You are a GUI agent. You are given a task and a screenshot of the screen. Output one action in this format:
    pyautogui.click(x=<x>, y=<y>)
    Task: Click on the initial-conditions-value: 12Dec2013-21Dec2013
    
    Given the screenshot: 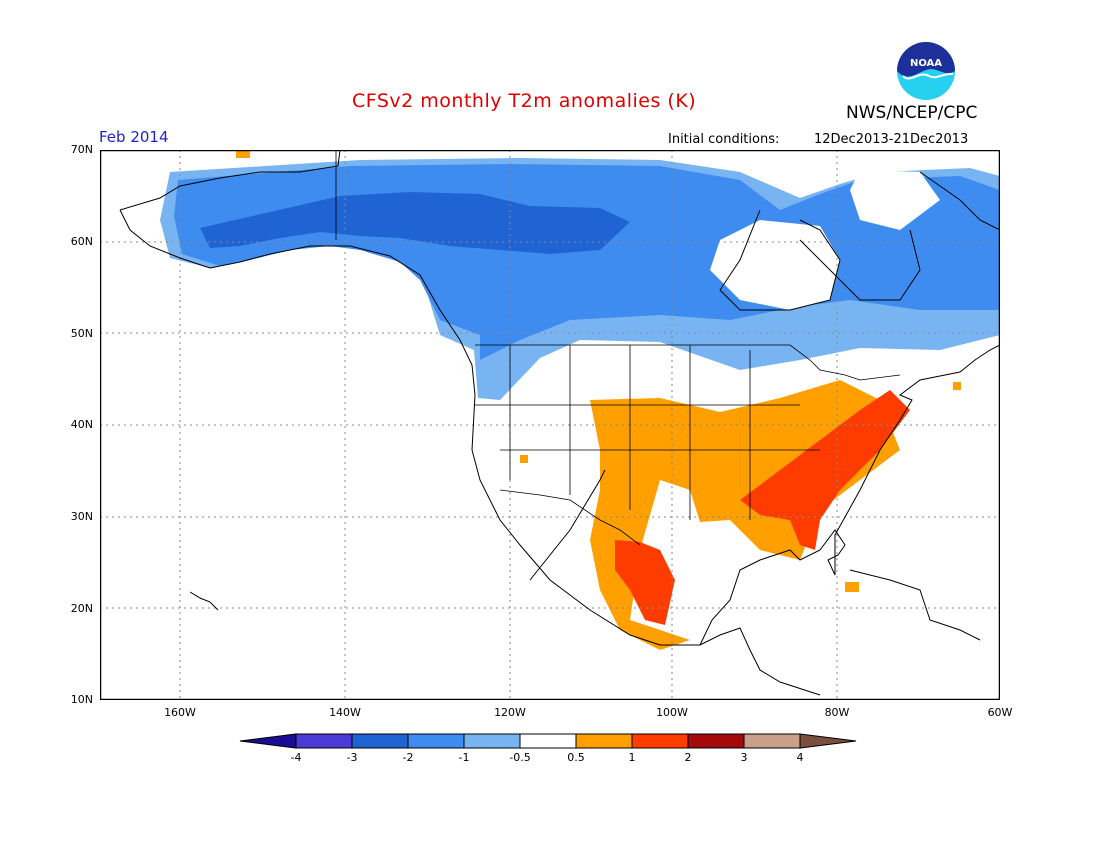 What is the action you would take?
    pyautogui.click(x=891, y=139)
    